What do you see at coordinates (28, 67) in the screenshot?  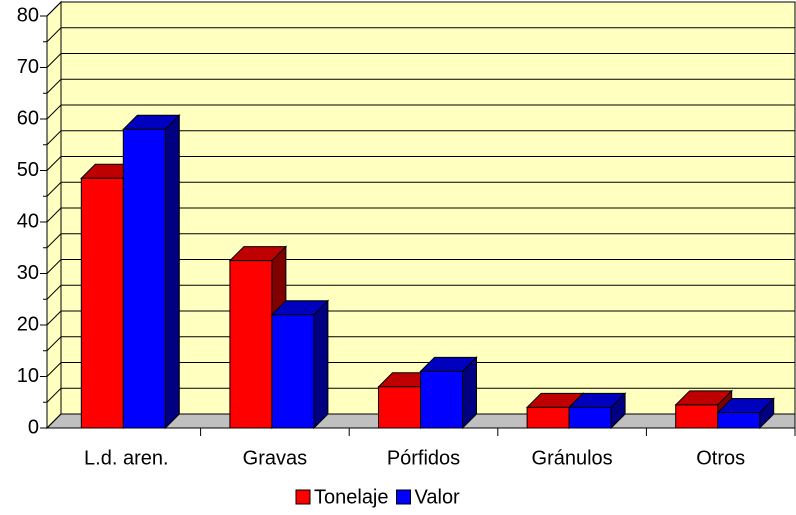 I see `y-tick-label: 70` at bounding box center [28, 67].